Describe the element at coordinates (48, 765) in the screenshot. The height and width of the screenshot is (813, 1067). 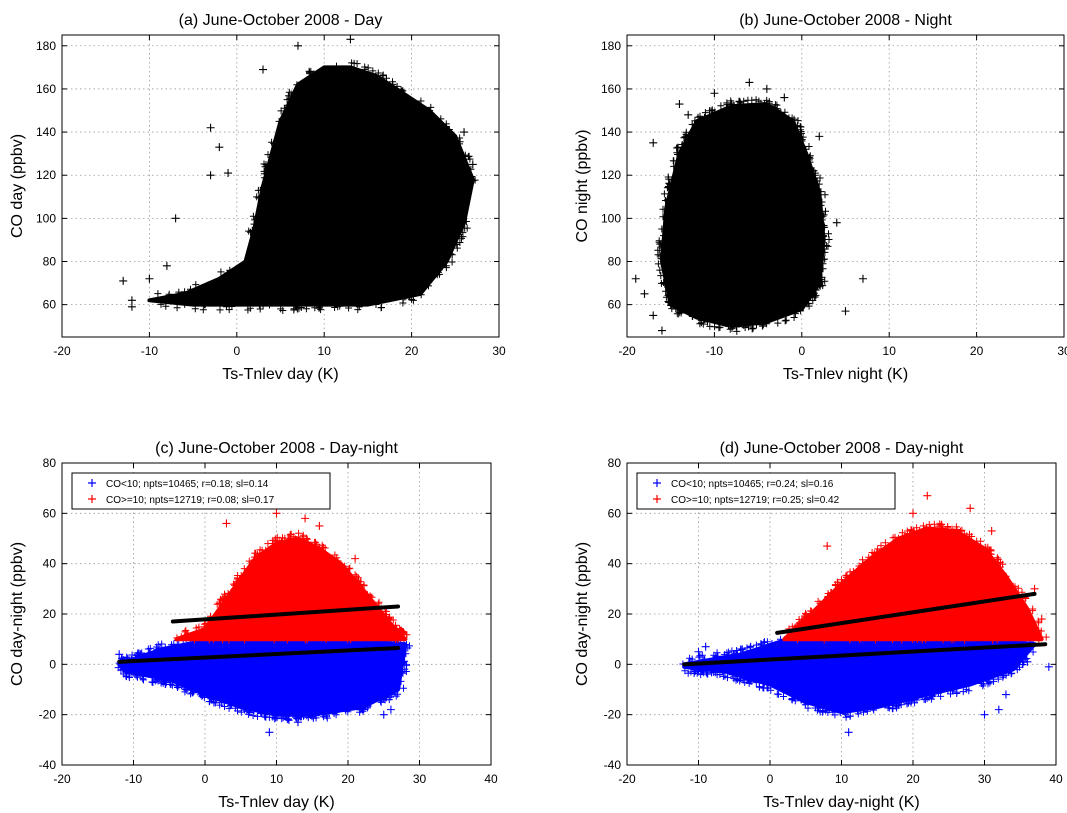
I see `y-tick-label: -40` at that location.